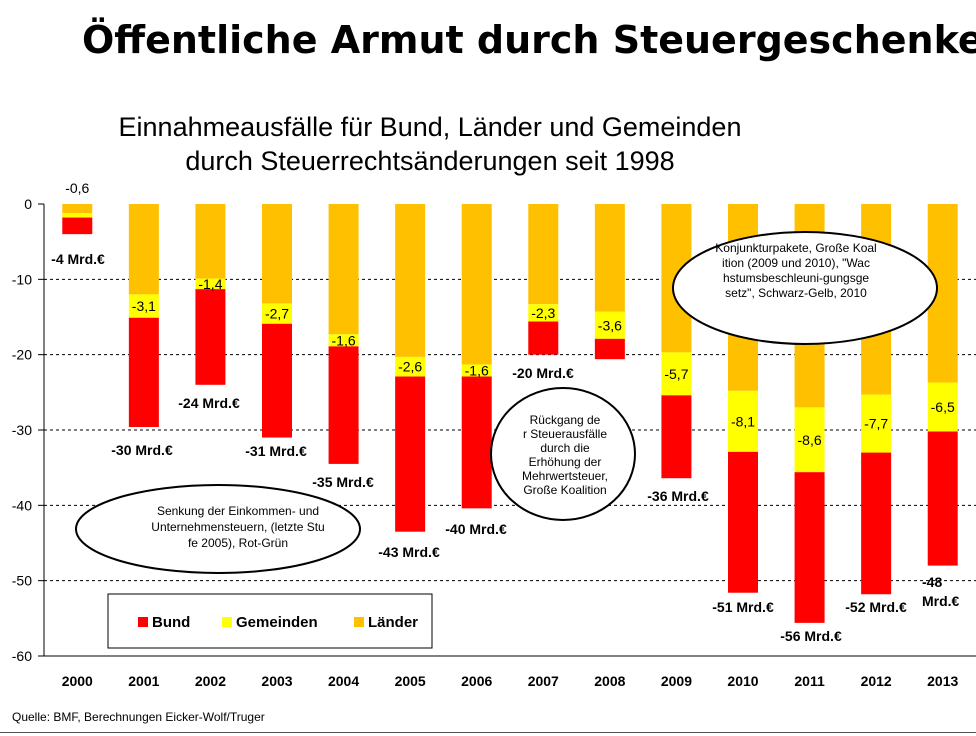 The width and height of the screenshot is (976, 736). I want to click on gemeinden-value-label: -5,7, so click(676, 374).